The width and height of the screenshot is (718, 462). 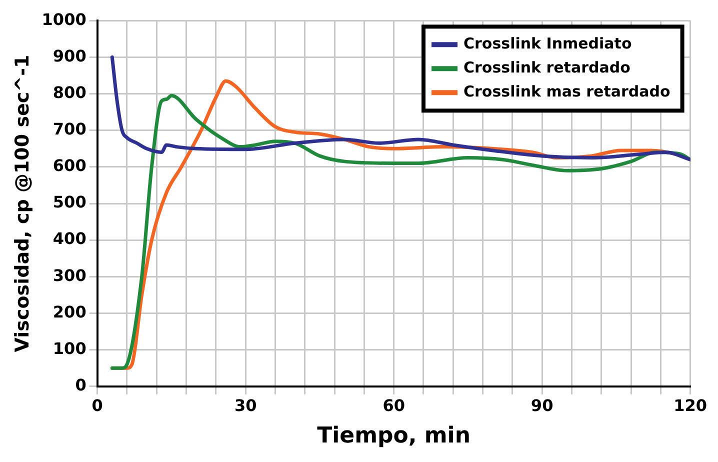 What do you see at coordinates (548, 43) in the screenshot?
I see `legend-label: Crosslink Inmediato` at bounding box center [548, 43].